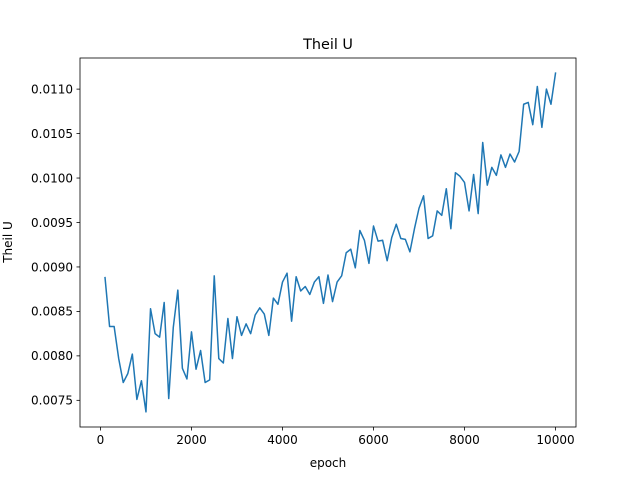 The width and height of the screenshot is (640, 480). I want to click on x-tick-label: 8000, so click(464, 440).